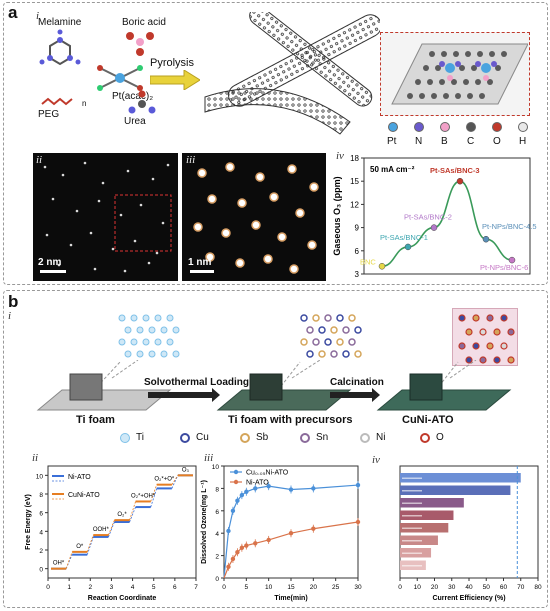 The width and height of the screenshot is (550, 611). What do you see at coordinates (197, 382) in the screenshot?
I see `arrow-1-label: Solvothermal Loading` at bounding box center [197, 382].